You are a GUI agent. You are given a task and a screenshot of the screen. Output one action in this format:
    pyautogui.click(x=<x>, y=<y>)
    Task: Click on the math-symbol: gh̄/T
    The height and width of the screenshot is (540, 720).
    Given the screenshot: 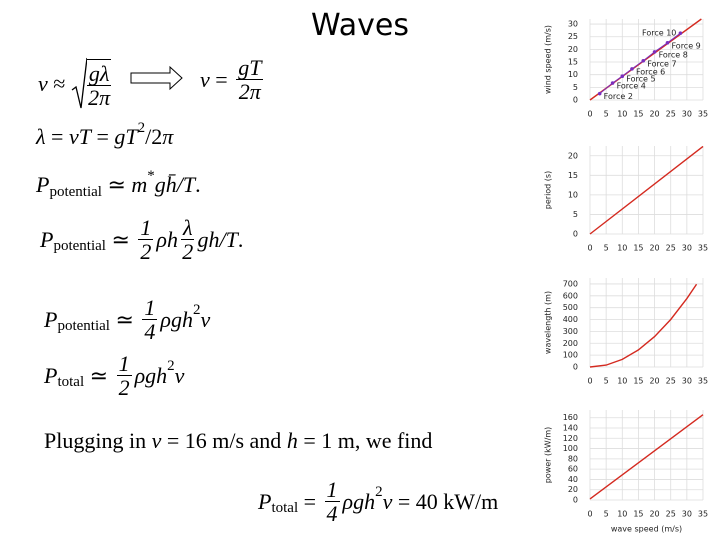 What is the action you would take?
    pyautogui.click(x=175, y=184)
    